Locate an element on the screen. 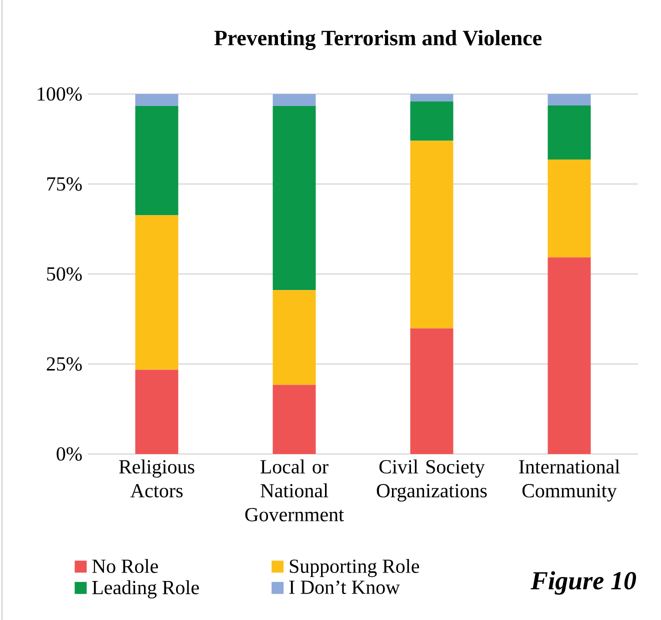 The height and width of the screenshot is (620, 661). x-tick-label: Religious Actors is located at coordinates (156, 479).